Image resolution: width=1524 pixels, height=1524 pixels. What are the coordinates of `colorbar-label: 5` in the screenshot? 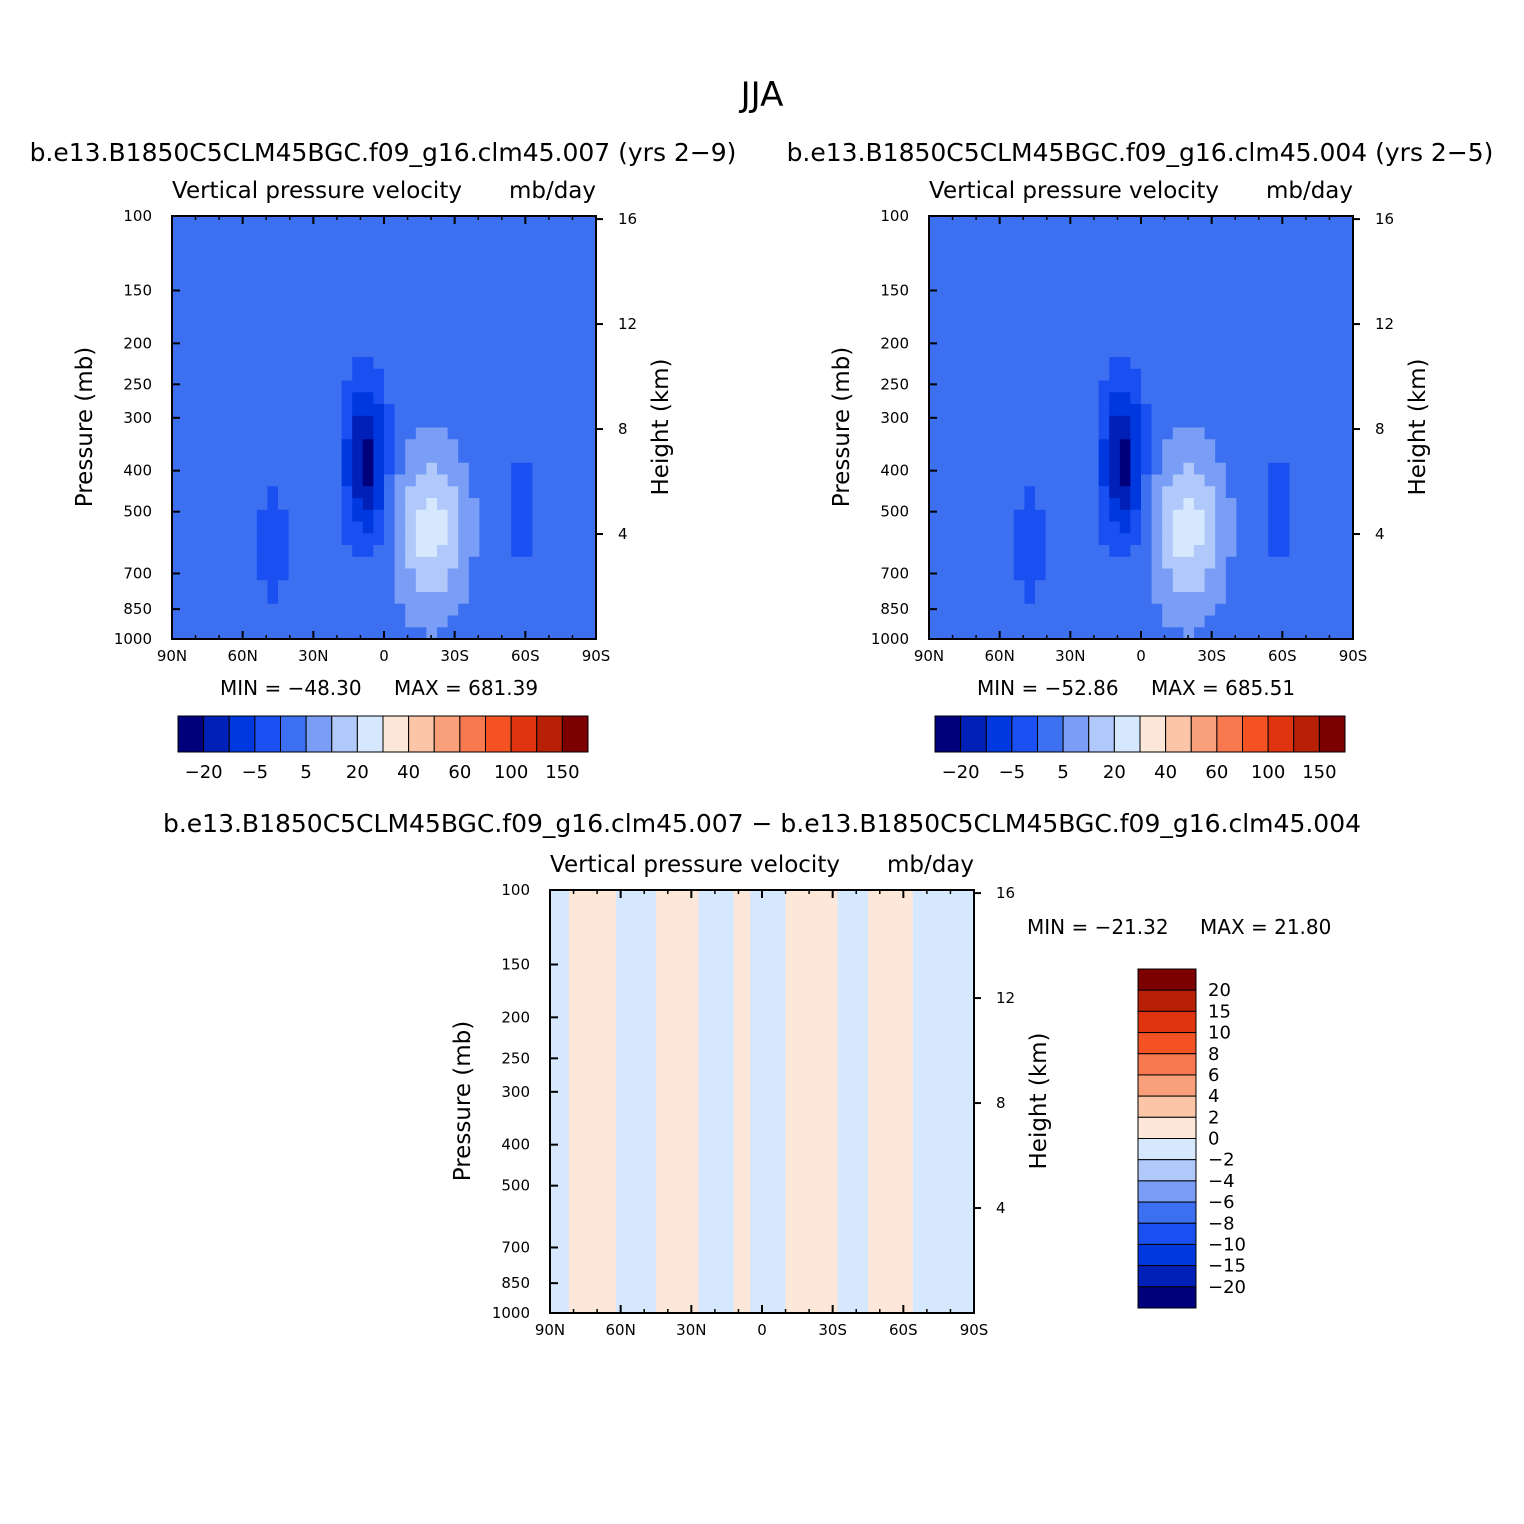 It's located at (1062, 772).